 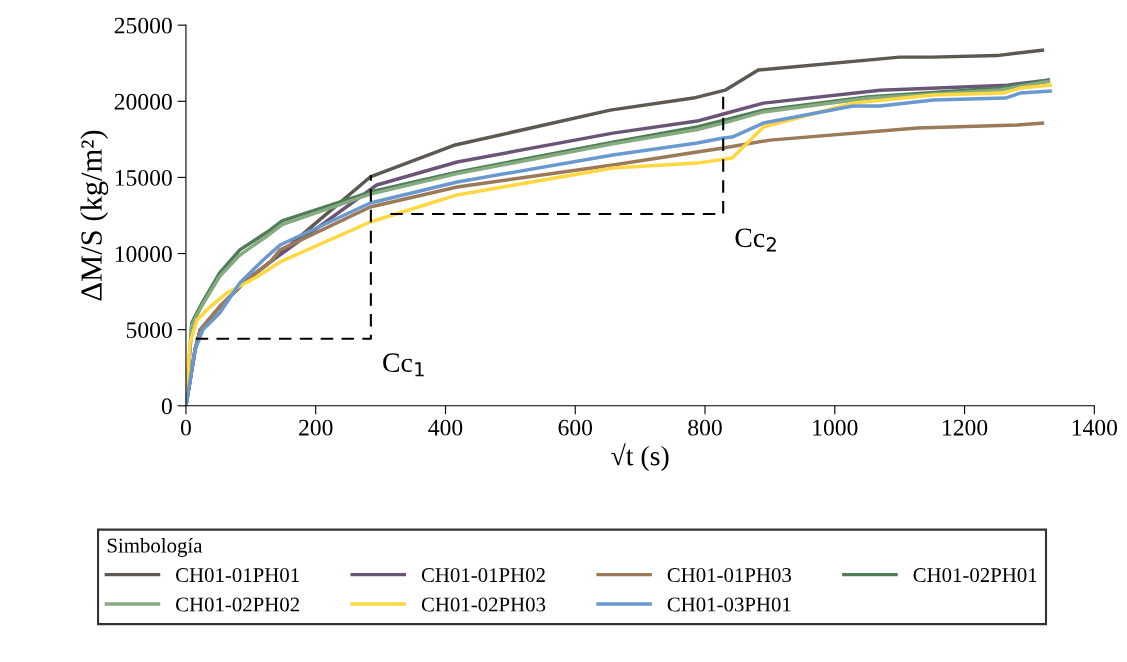 What do you see at coordinates (185, 427) in the screenshot?
I see `x-tick-label: 0` at bounding box center [185, 427].